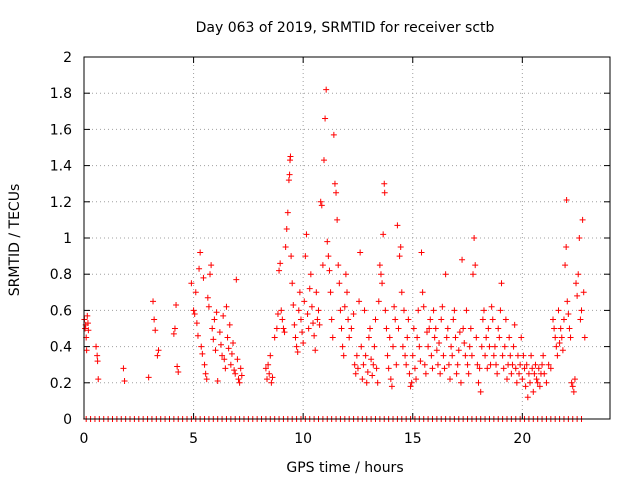  What do you see at coordinates (522, 439) in the screenshot?
I see `x-tick-label: 20` at bounding box center [522, 439].